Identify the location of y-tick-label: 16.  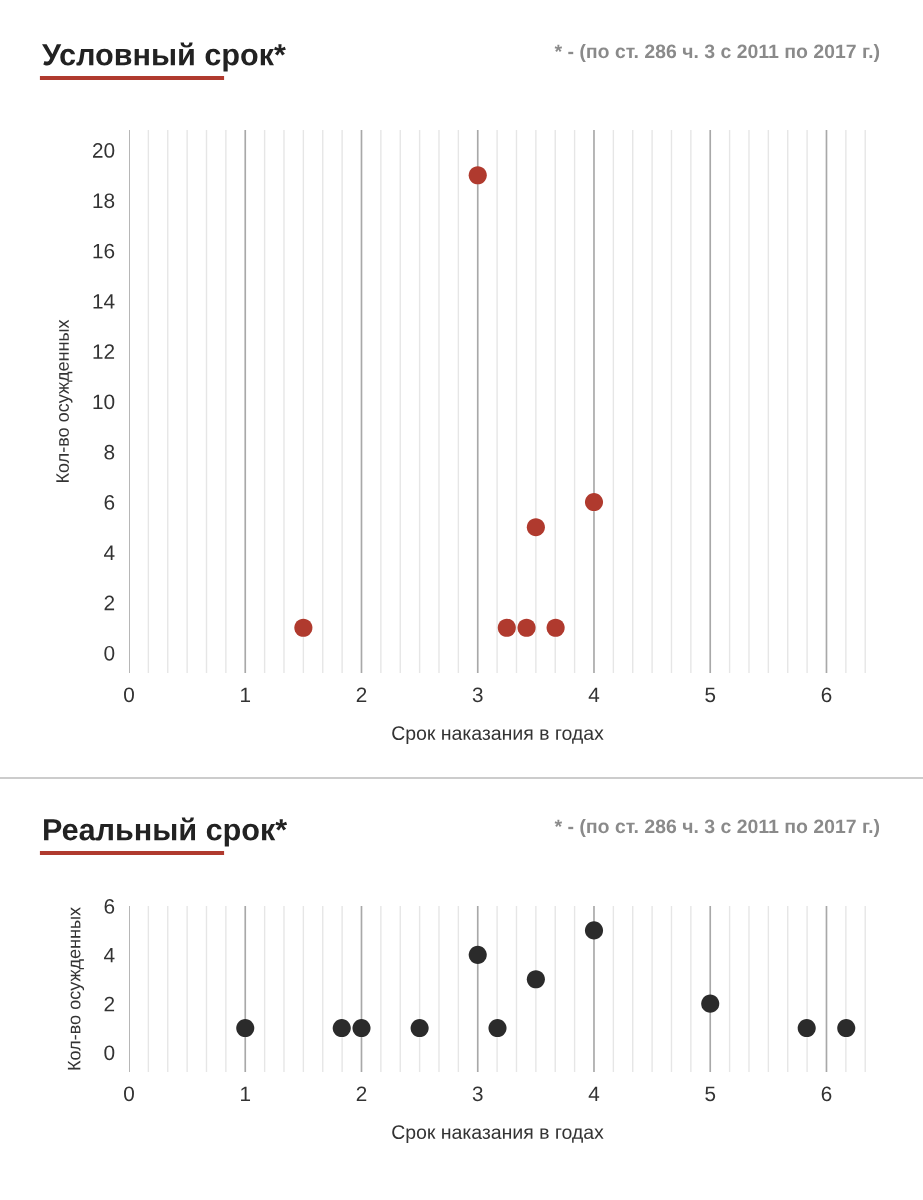
(104, 251).